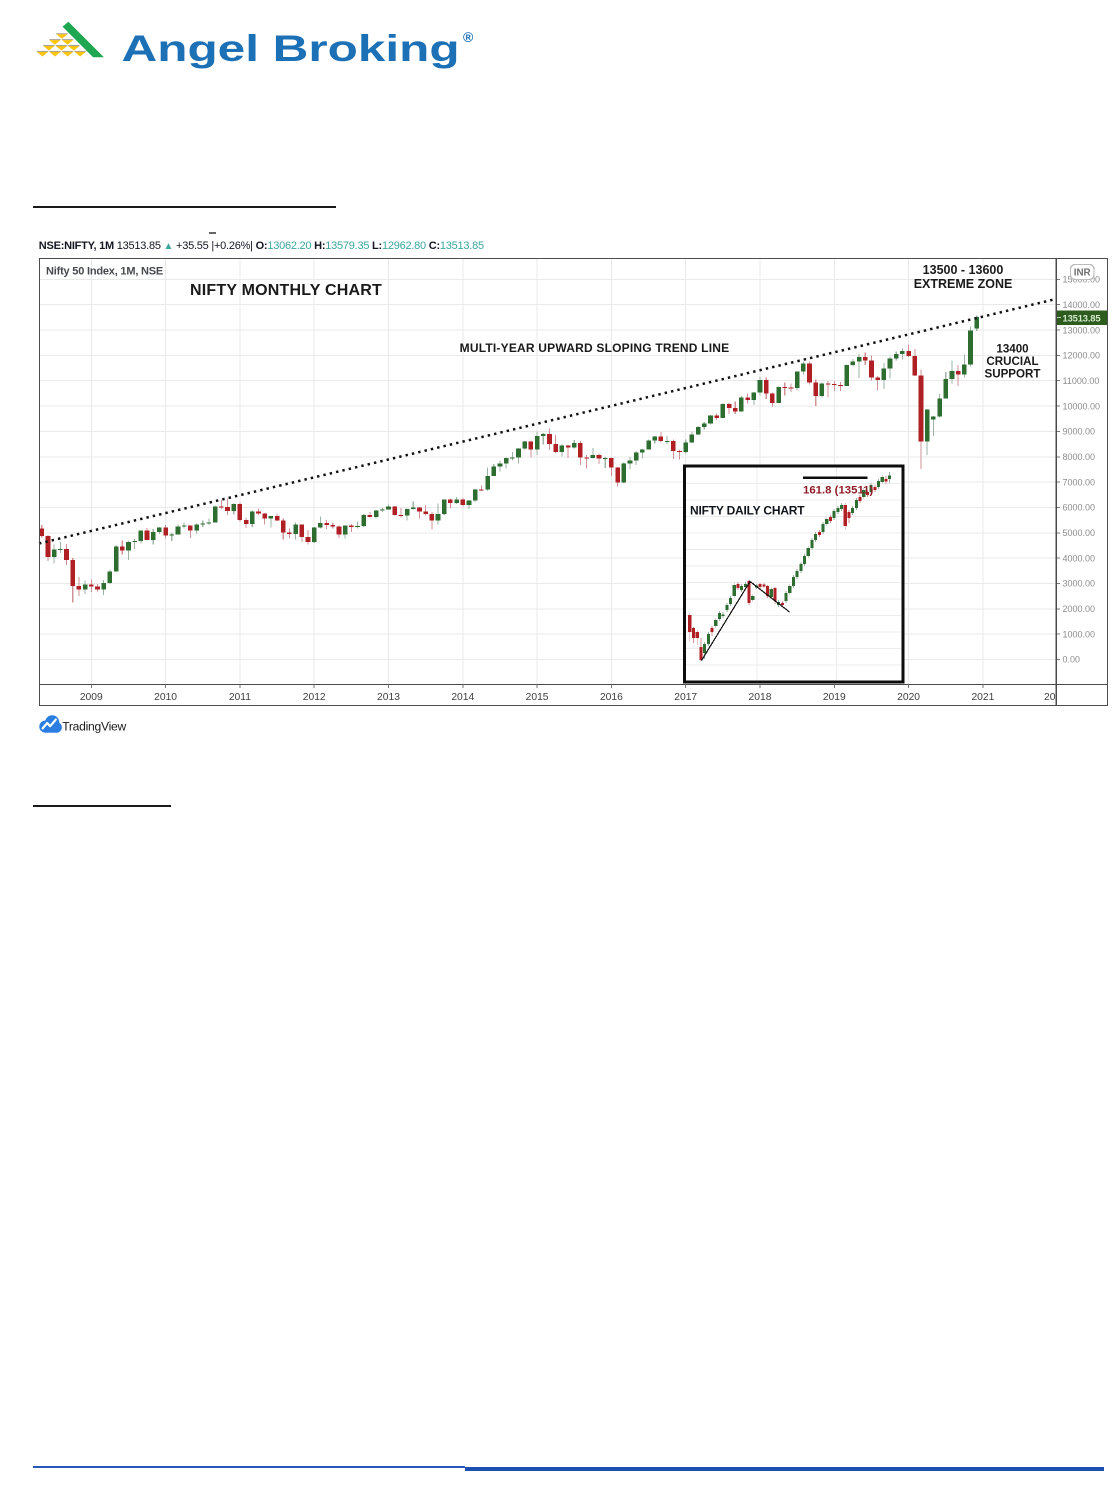 This screenshot has width=1117, height=1507. Describe the element at coordinates (1079, 508) in the screenshot. I see `svg-text: 6000.00` at that location.